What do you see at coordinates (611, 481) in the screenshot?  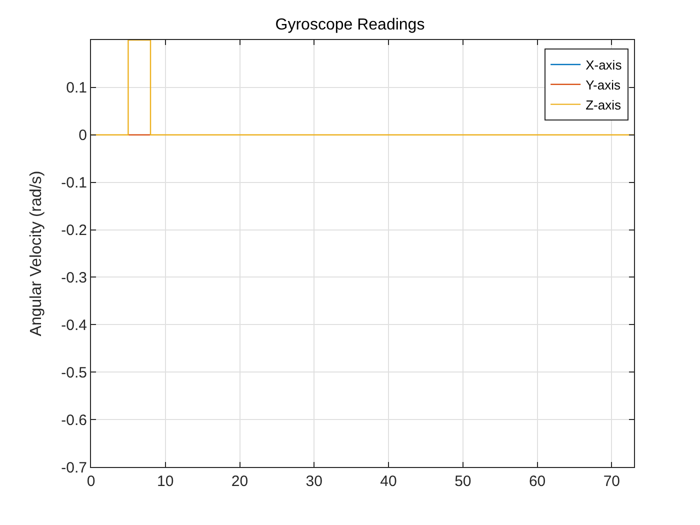 I see `x-tick-label: 70` at bounding box center [611, 481].